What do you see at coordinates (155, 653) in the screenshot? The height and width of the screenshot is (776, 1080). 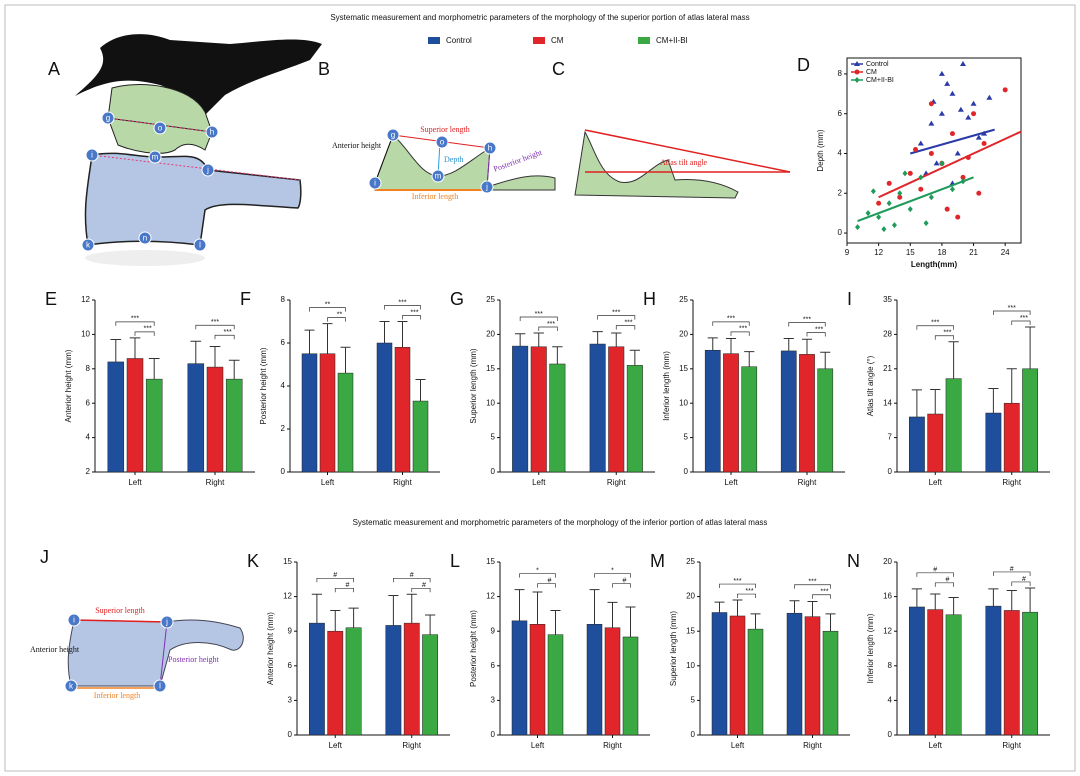 I see `body` at bounding box center [155, 653].